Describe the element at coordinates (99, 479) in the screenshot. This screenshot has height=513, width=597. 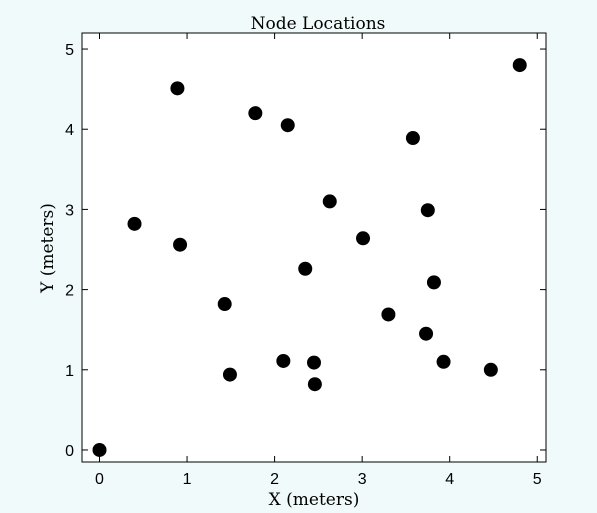
I see `x-tick-label: 0` at that location.